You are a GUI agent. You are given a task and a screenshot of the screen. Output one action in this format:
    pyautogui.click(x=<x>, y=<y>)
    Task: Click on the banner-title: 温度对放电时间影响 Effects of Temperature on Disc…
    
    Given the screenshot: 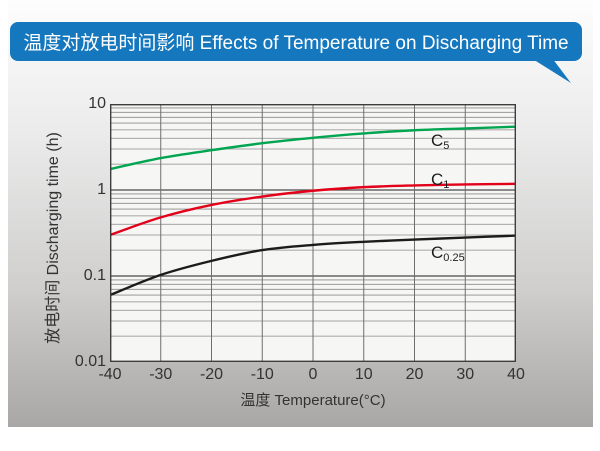 What is the action you would take?
    pyautogui.click(x=296, y=43)
    